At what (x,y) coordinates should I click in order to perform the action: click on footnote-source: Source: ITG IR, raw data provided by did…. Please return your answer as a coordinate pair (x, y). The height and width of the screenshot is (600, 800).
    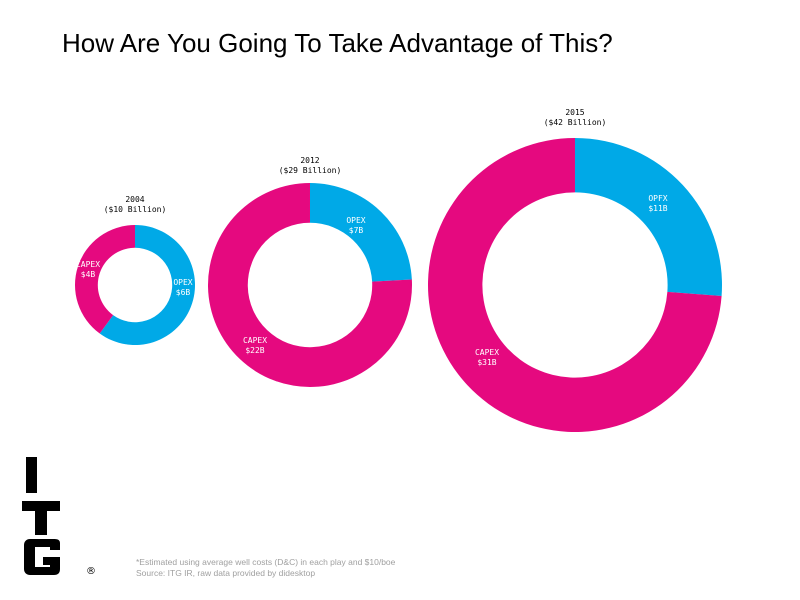
    Looking at the image, I should click on (226, 573).